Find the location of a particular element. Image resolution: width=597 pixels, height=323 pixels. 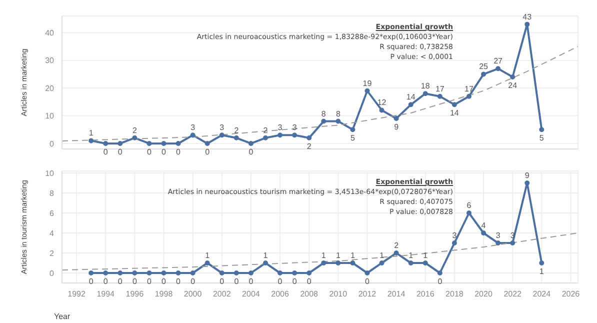

x-tick-label: 2002 is located at coordinates (222, 294).